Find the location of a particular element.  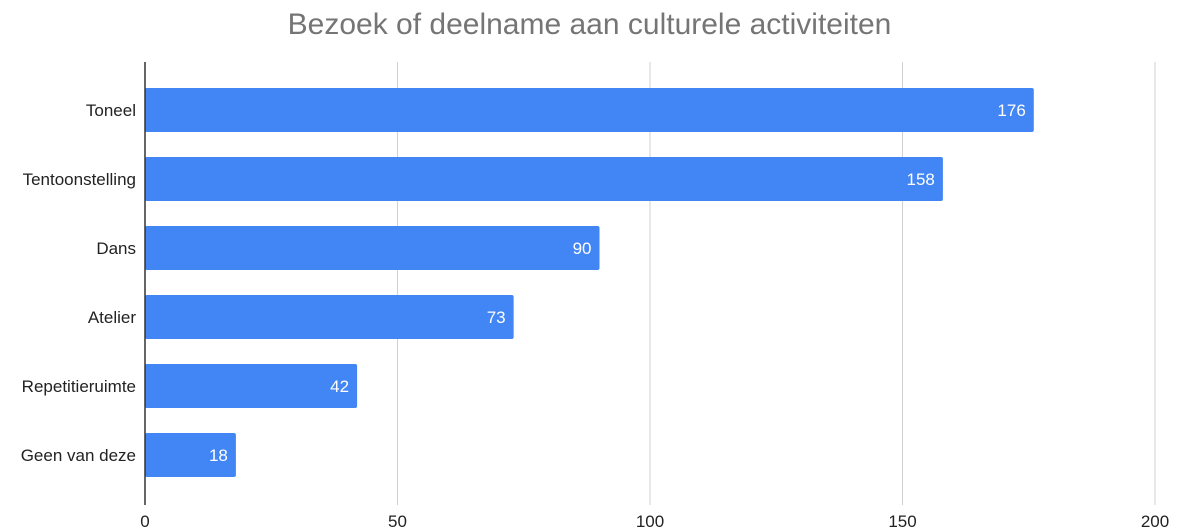

x-tick-label: 0 is located at coordinates (144, 520).